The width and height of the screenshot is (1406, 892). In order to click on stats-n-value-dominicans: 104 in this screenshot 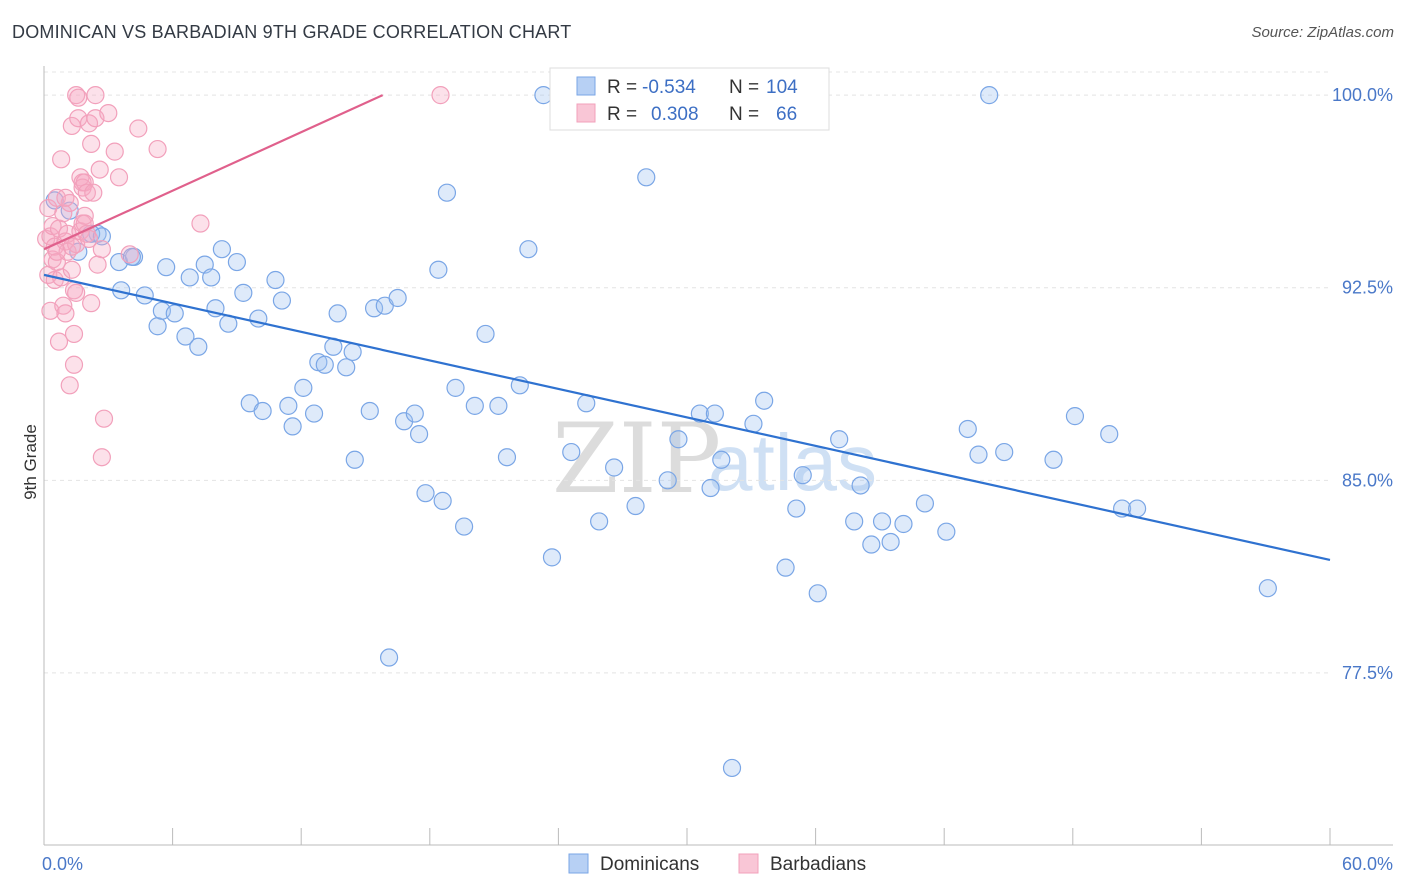, I will do `click(782, 87)`.